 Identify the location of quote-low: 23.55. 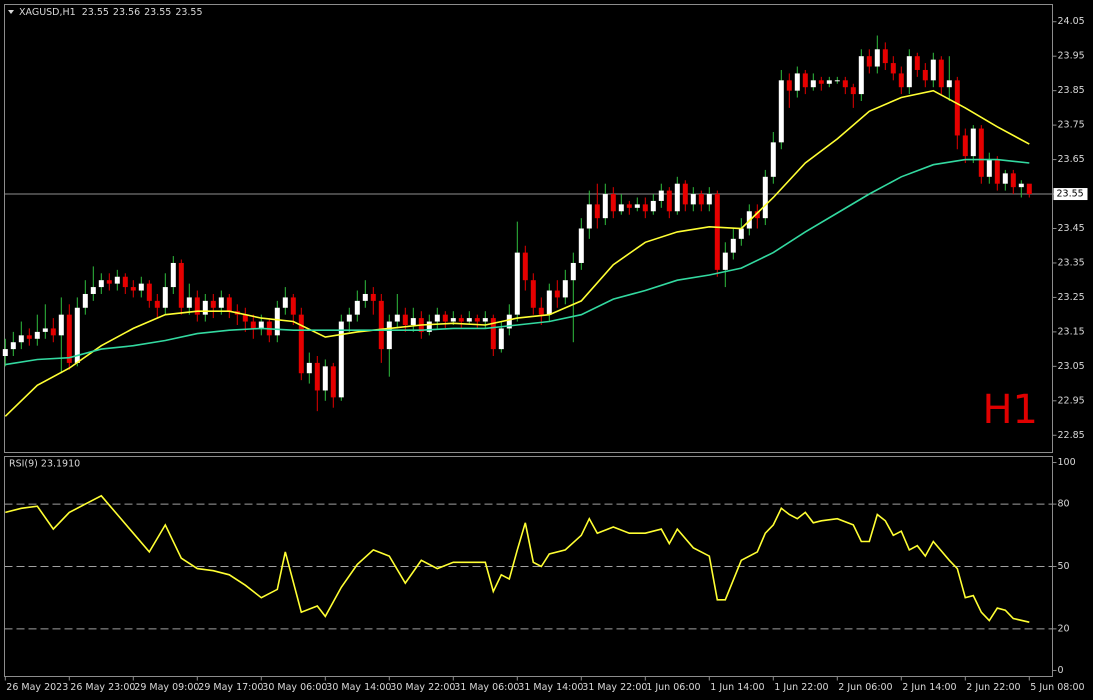
(157, 12).